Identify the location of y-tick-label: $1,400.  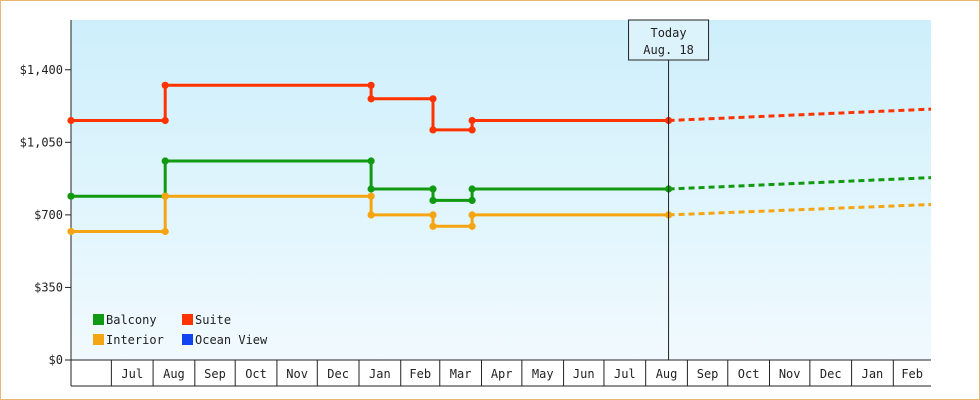
(41, 70).